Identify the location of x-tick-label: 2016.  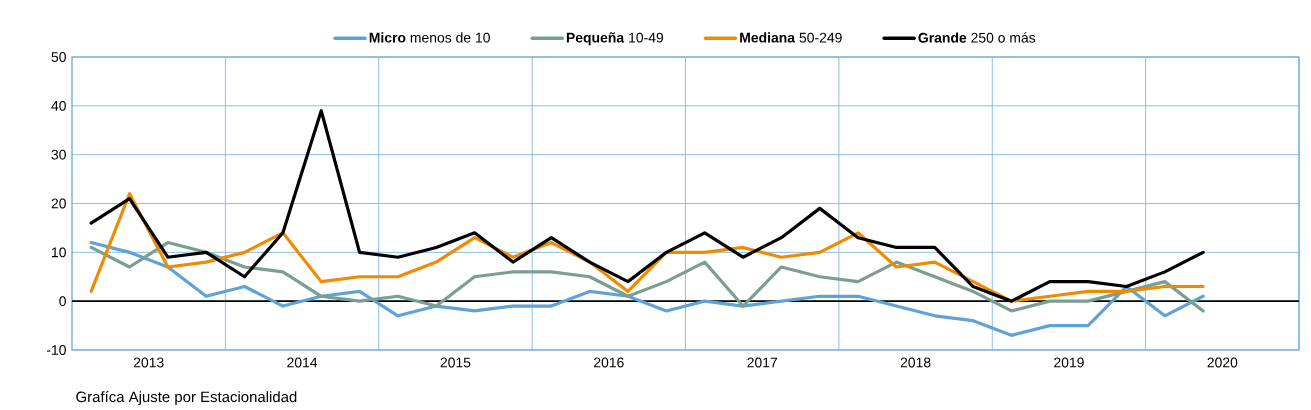
(609, 362).